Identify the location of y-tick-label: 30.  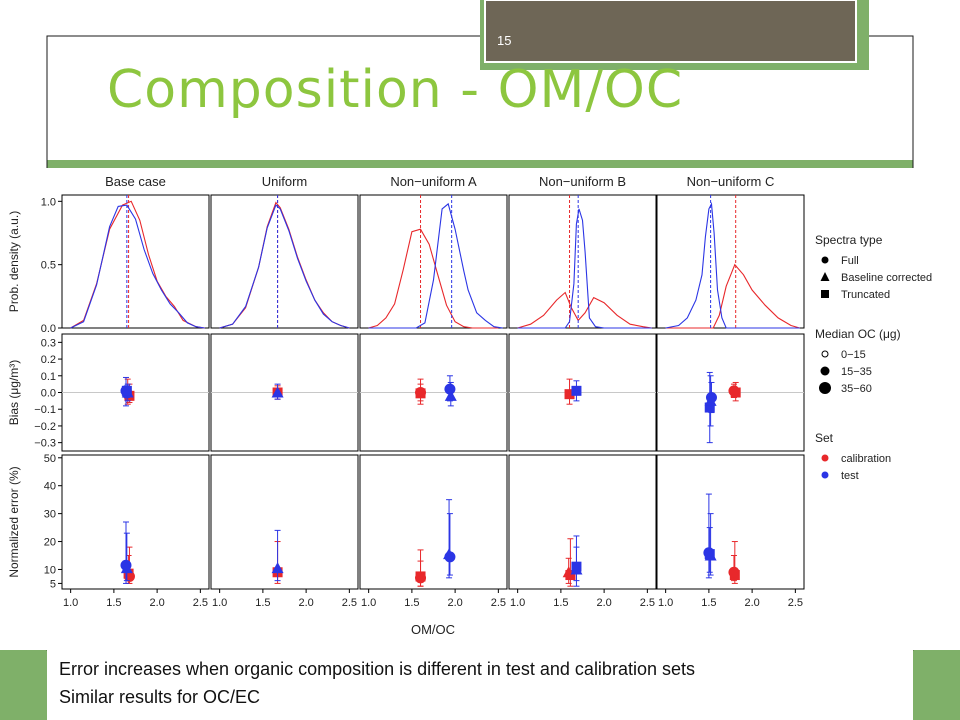
(50, 515).